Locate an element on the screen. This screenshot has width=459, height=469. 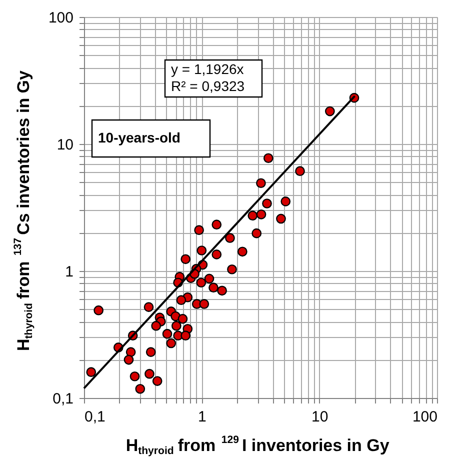
annotation: 10-years-old is located at coordinates (139, 138).